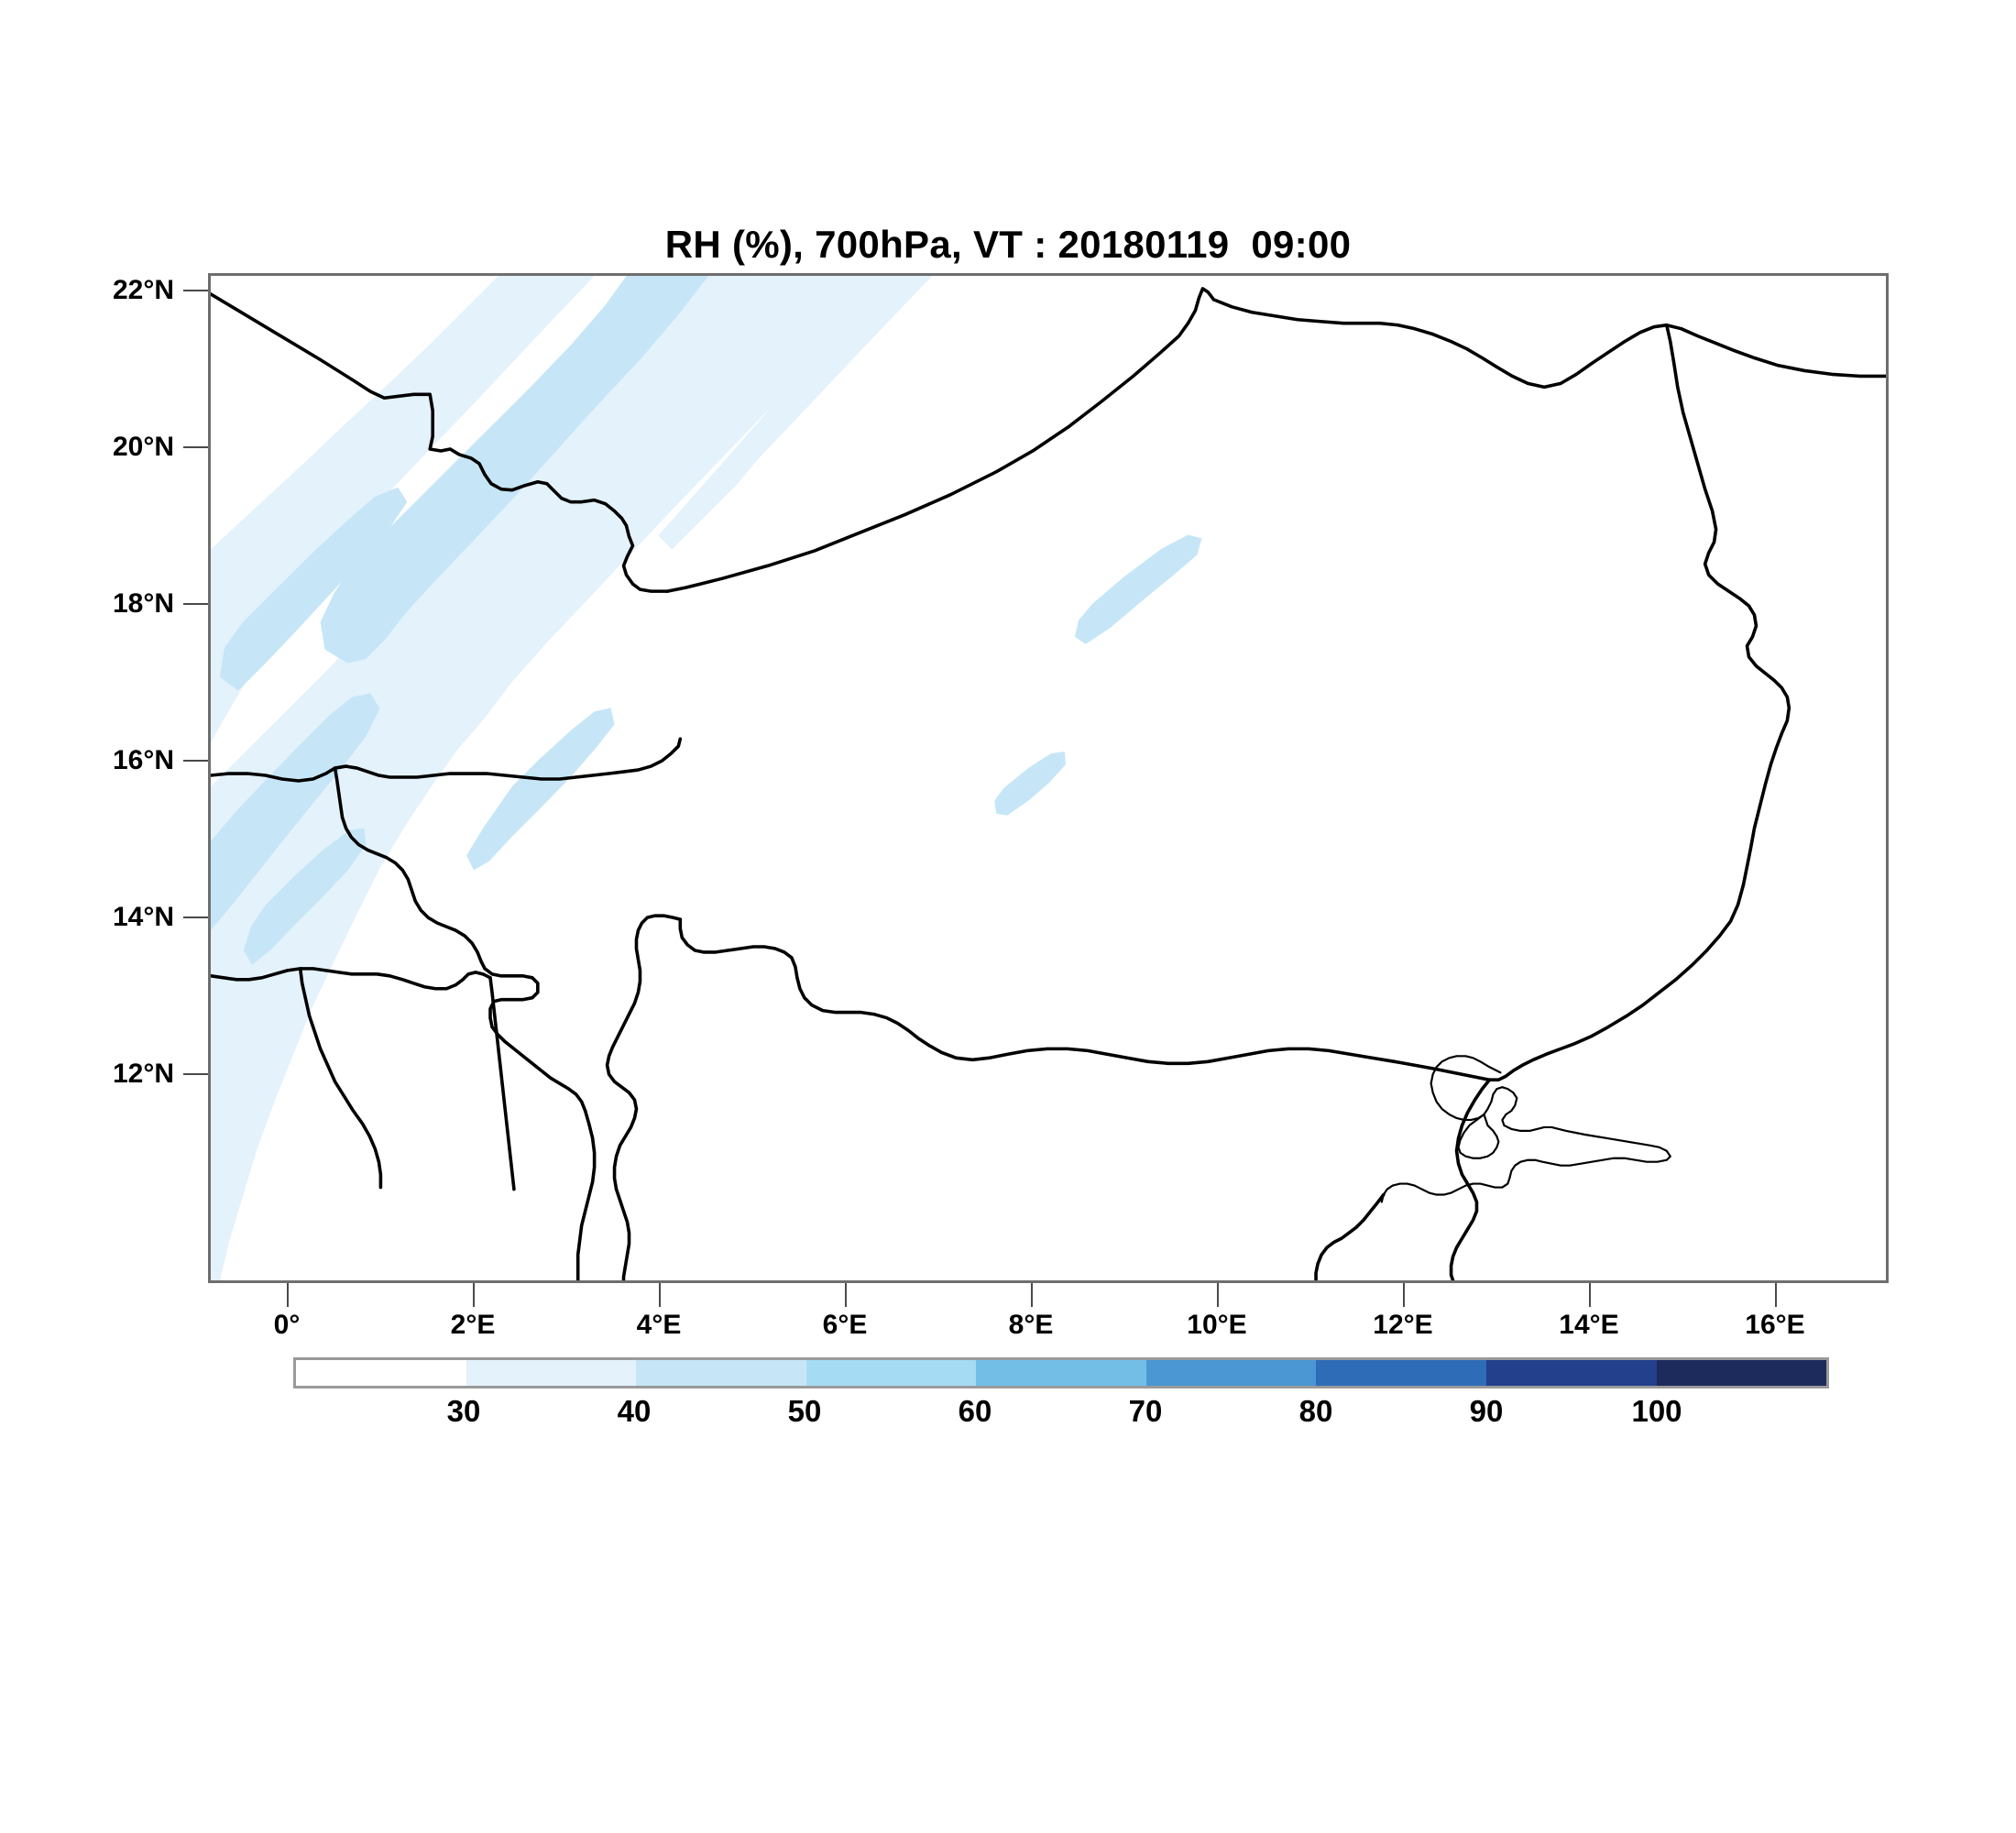  I want to click on lake-chad-outline, so click(1525, 1129).